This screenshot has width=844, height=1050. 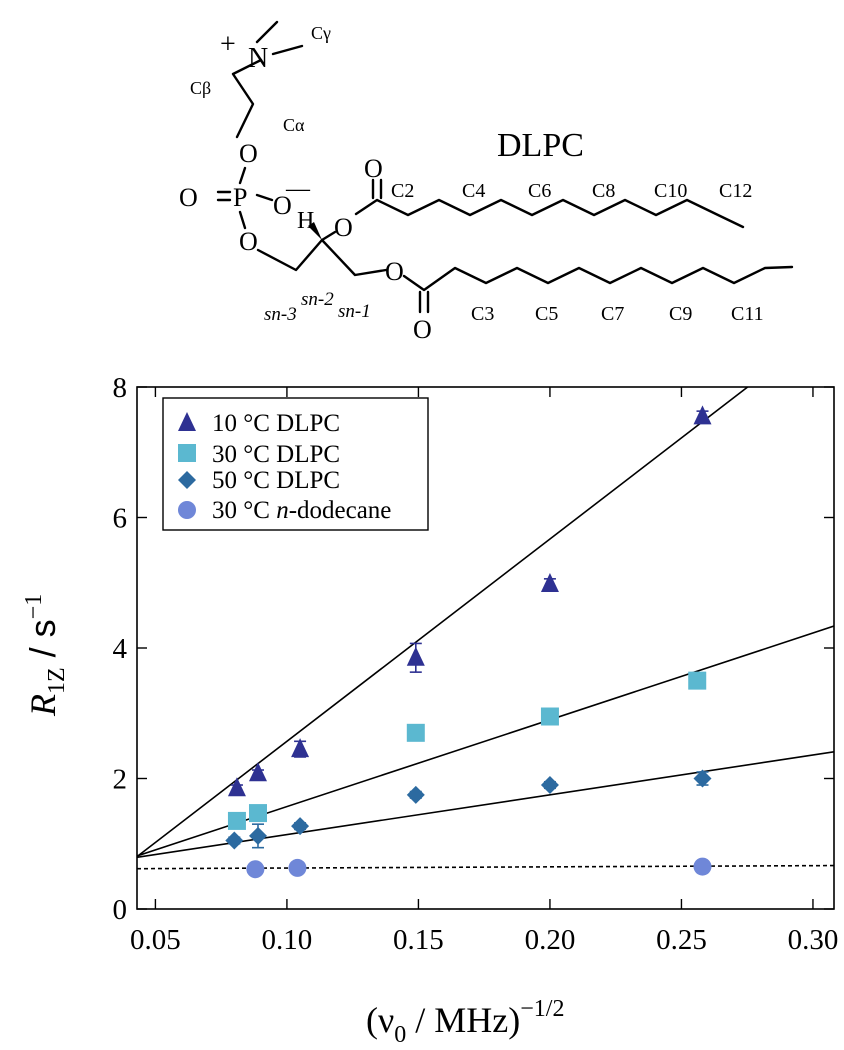 I want to click on y-axis-label-unit: / s, so click(x=42, y=643).